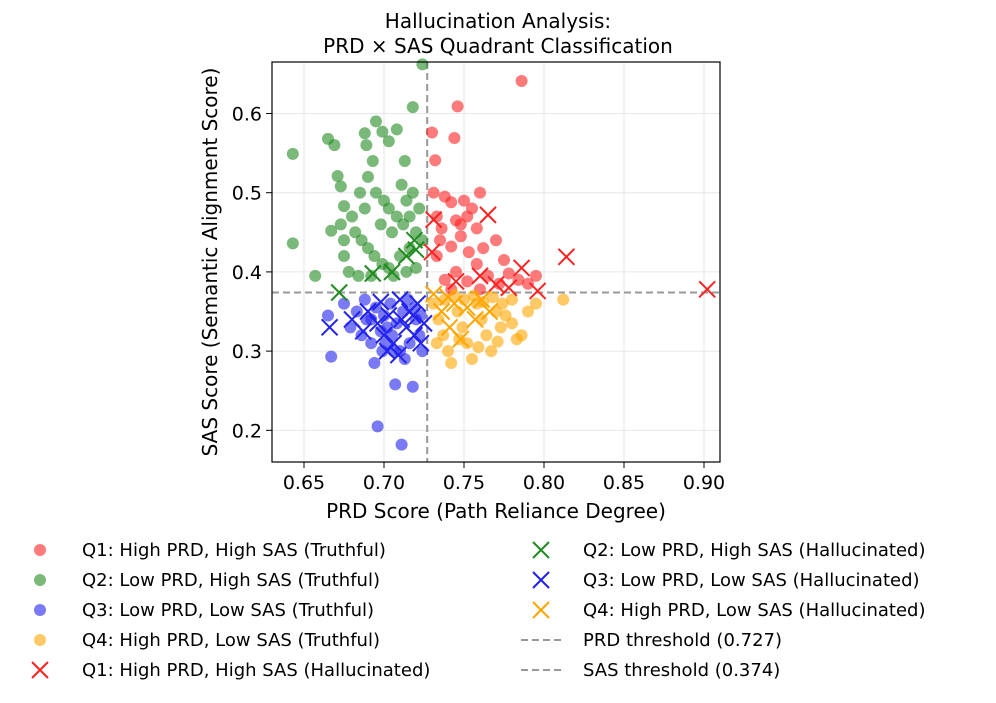 The height and width of the screenshot is (703, 996). I want to click on legend-label: Q4: High PRD, Low SAS (Hallucinated), so click(754, 610).